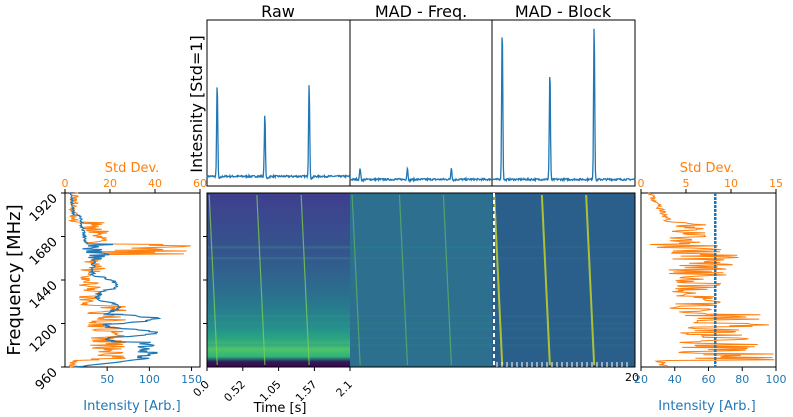 The width and height of the screenshot is (793, 417). What do you see at coordinates (731, 183) in the screenshot?
I see `right-top-tick-label-2: 10` at bounding box center [731, 183].